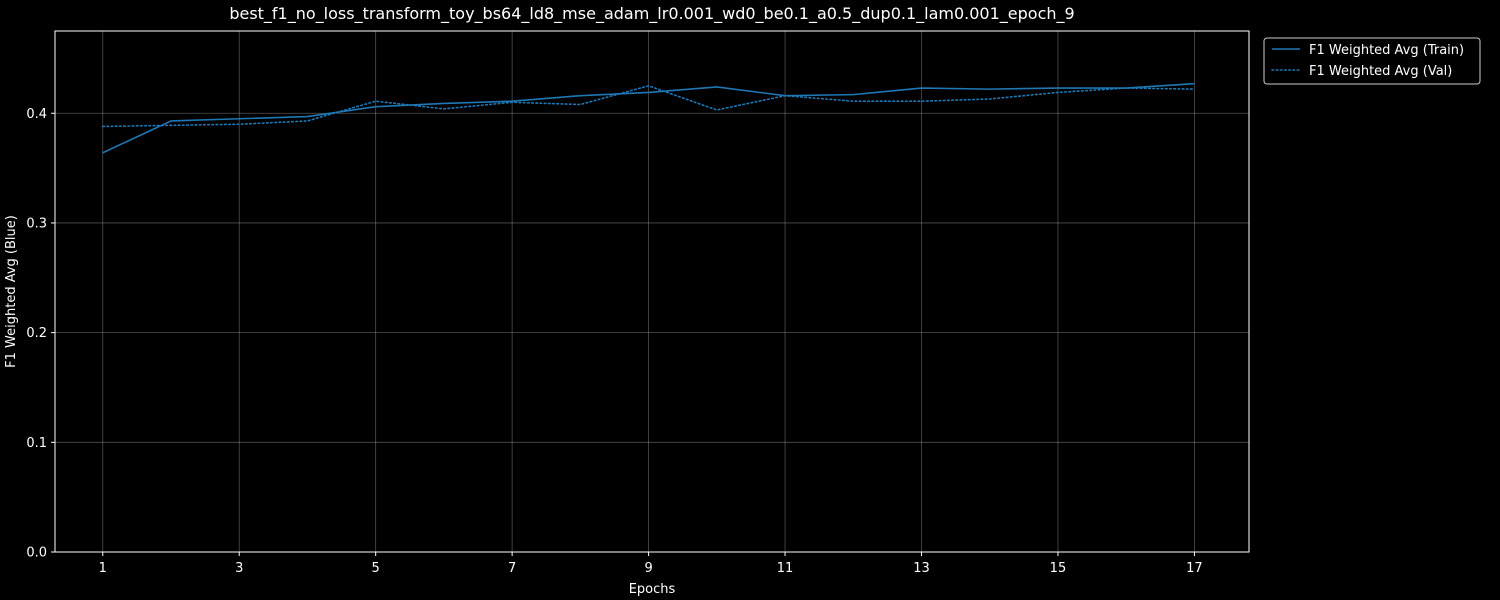 The image size is (1500, 600). What do you see at coordinates (648, 568) in the screenshot?
I see `x-tick-label: 9` at bounding box center [648, 568].